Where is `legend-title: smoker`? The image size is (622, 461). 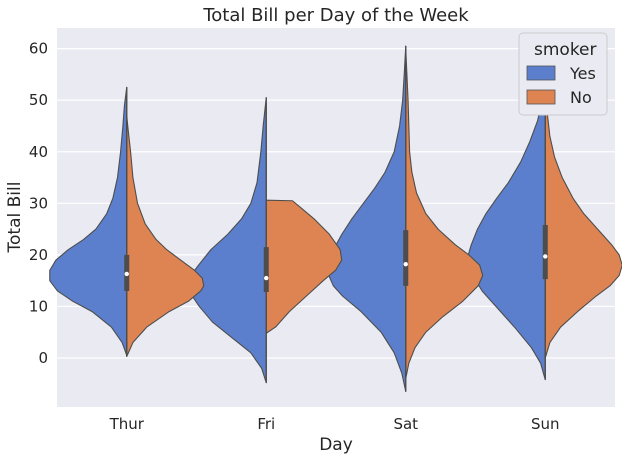 legend-title: smoker is located at coordinates (565, 50).